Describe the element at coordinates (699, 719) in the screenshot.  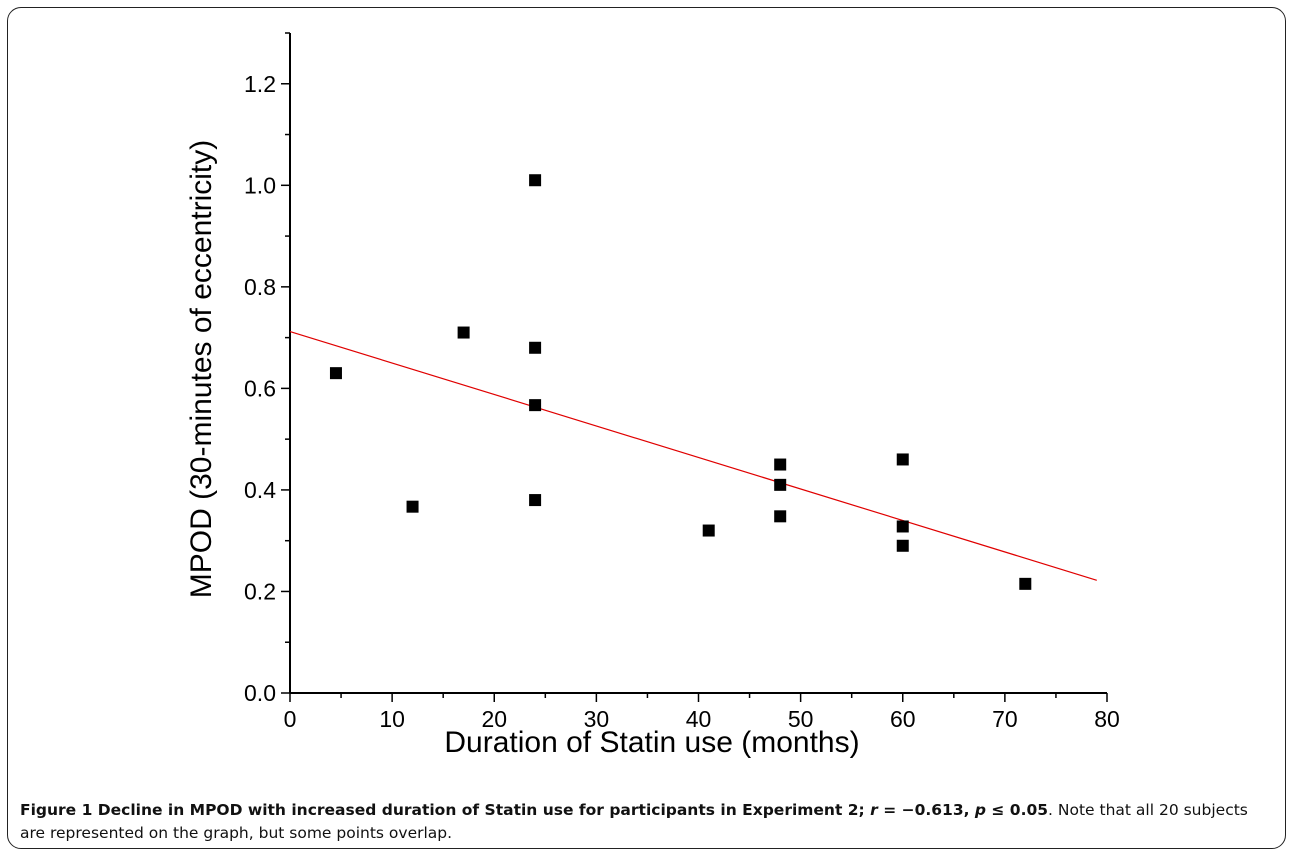
I see `x-tick-label: 40` at that location.